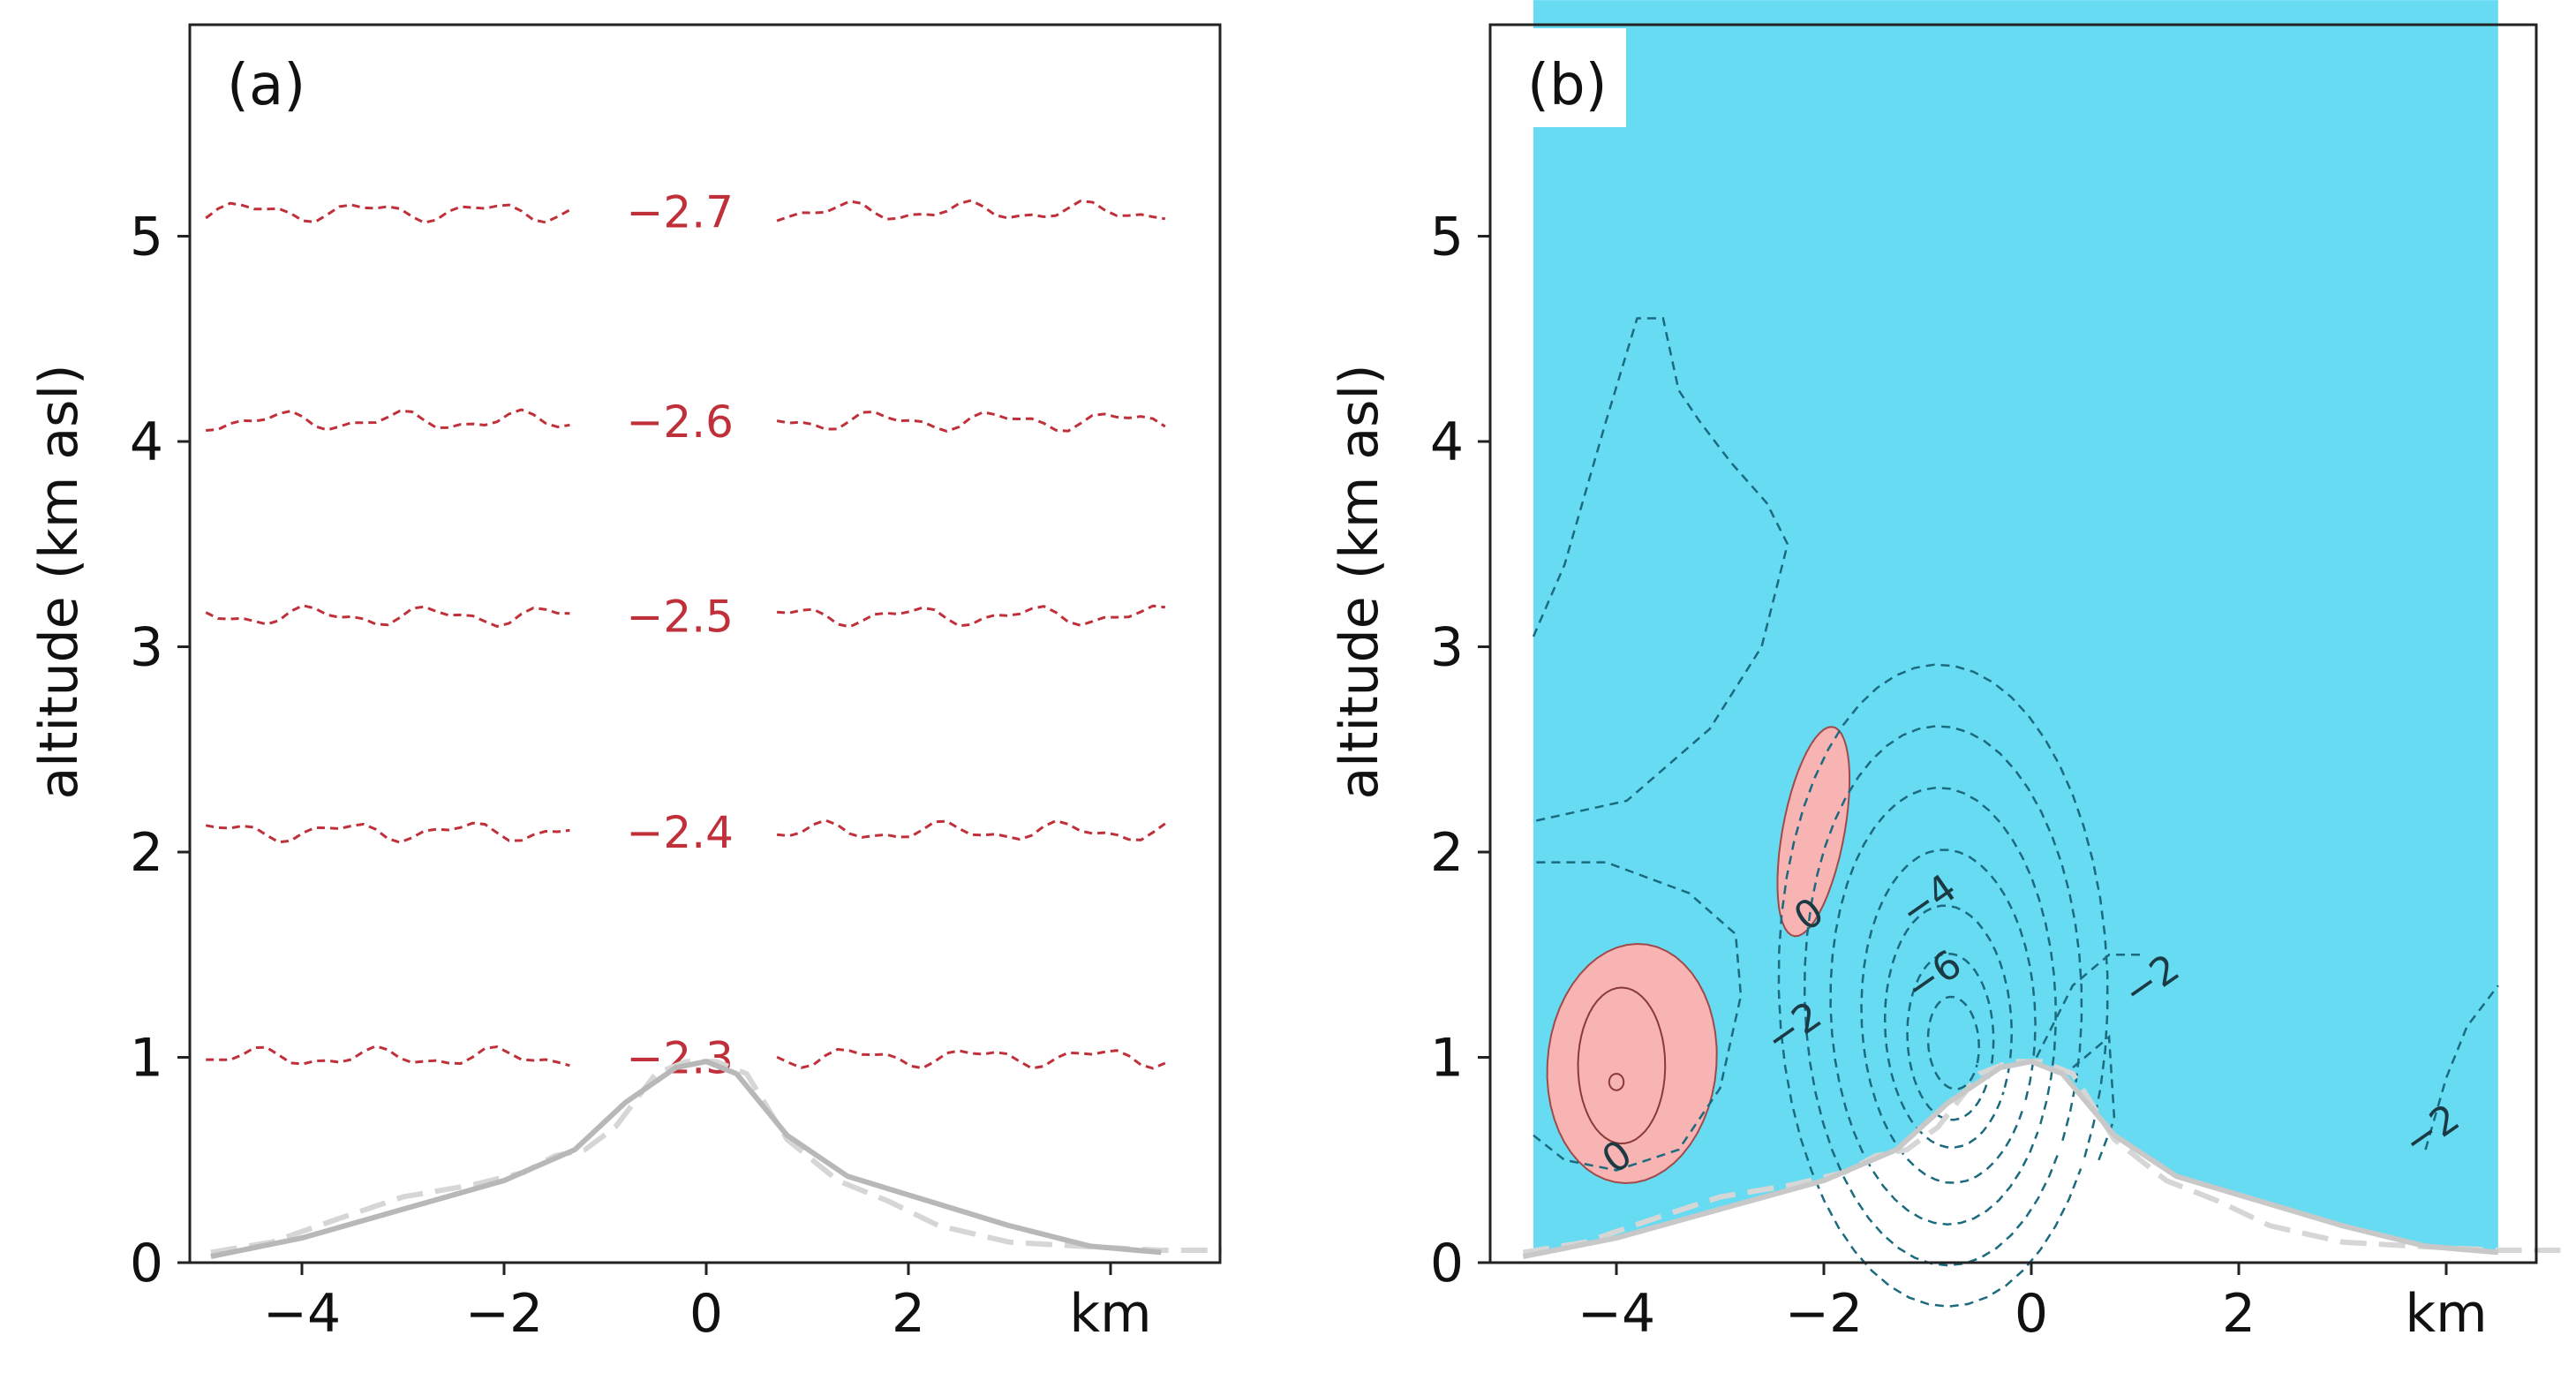 The height and width of the screenshot is (1373, 2576). What do you see at coordinates (1360, 581) in the screenshot?
I see `panel-b-ylabel: altitude (km asl)` at bounding box center [1360, 581].